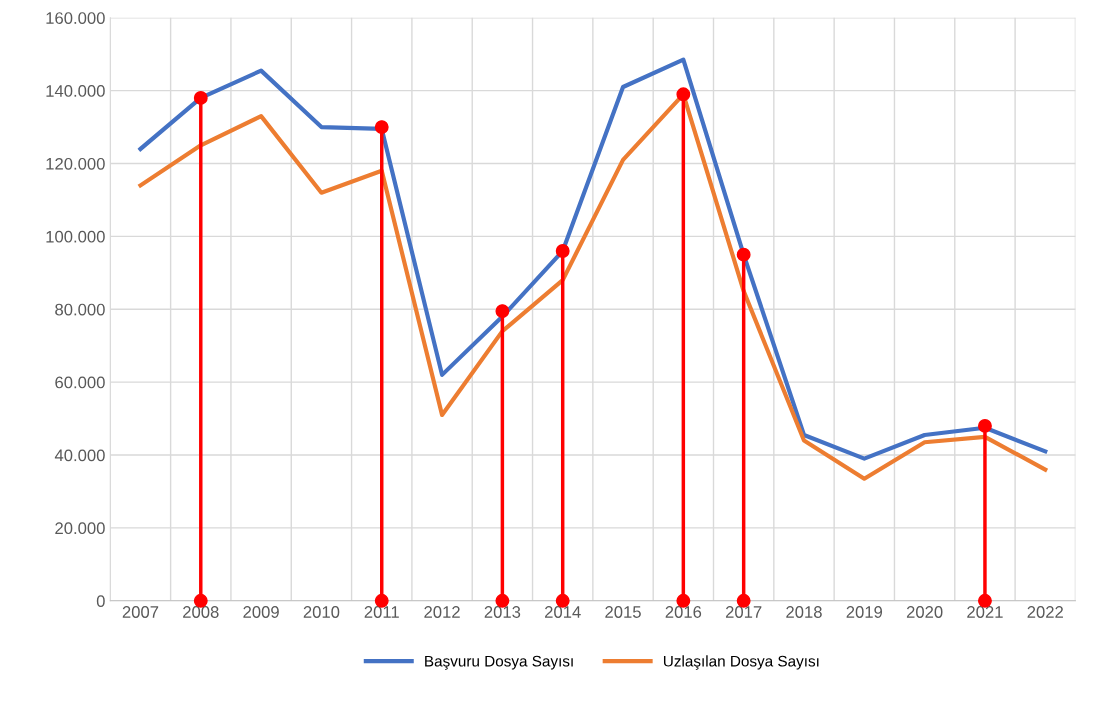 The width and height of the screenshot is (1103, 711). Describe the element at coordinates (499, 662) in the screenshot. I see `legend-label: Başvuru Dosya Sayısı` at that location.